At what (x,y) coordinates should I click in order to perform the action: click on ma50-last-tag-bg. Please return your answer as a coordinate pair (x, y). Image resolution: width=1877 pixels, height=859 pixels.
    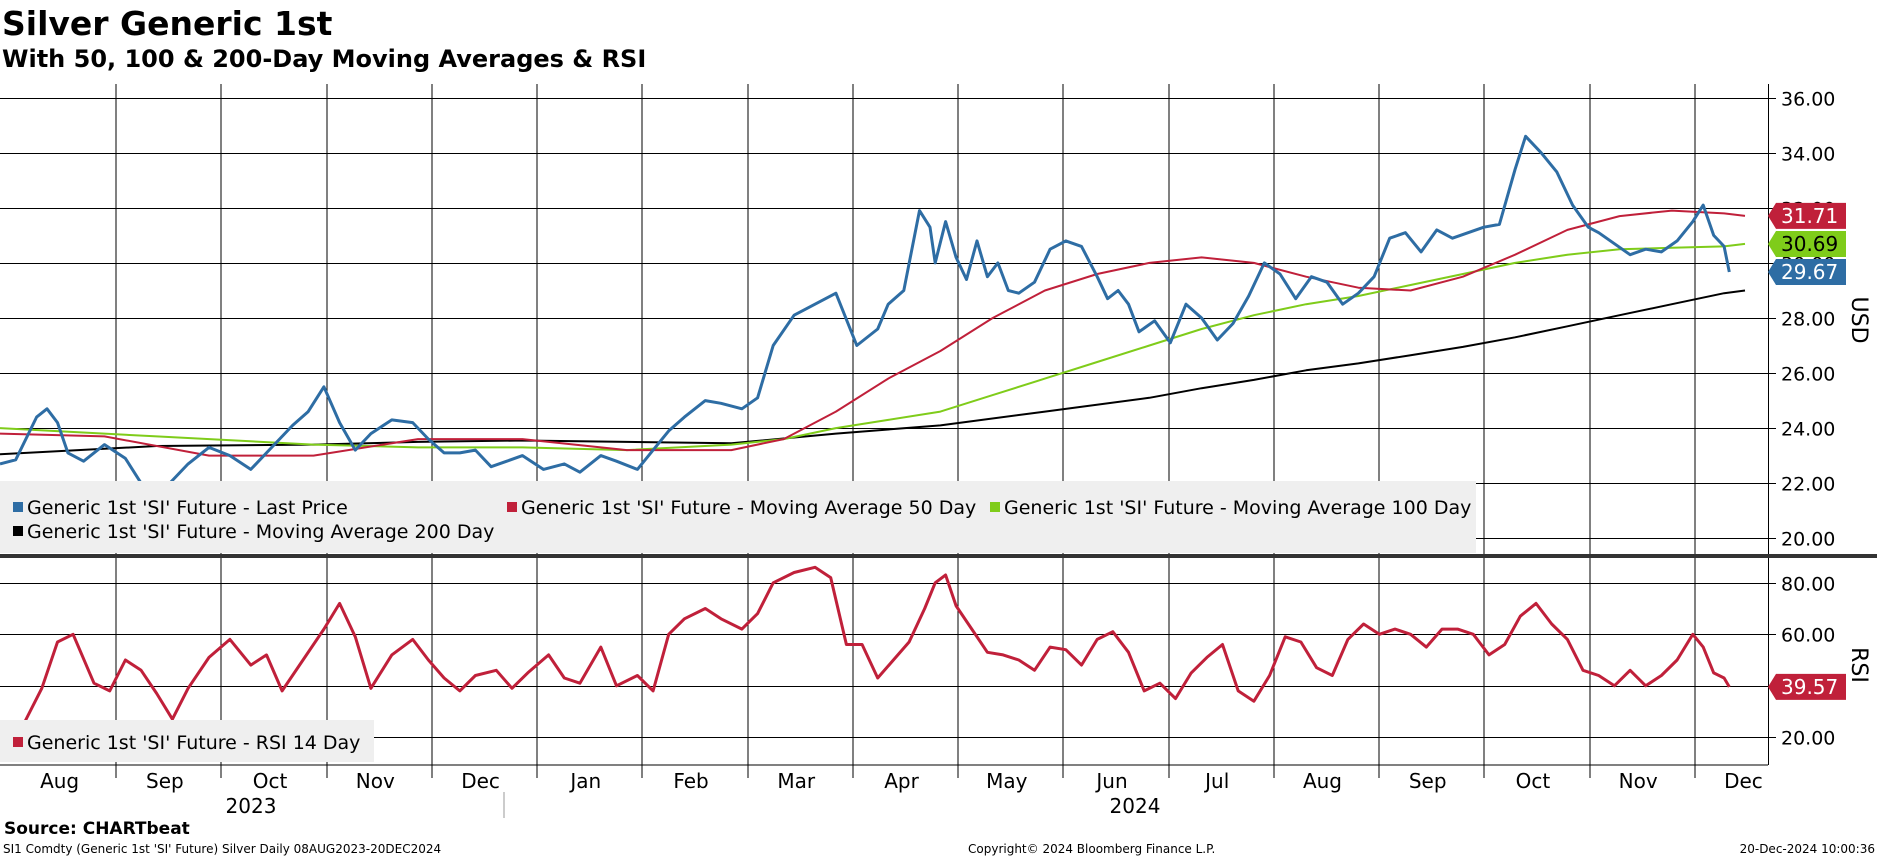
    Looking at the image, I should click on (1807, 215).